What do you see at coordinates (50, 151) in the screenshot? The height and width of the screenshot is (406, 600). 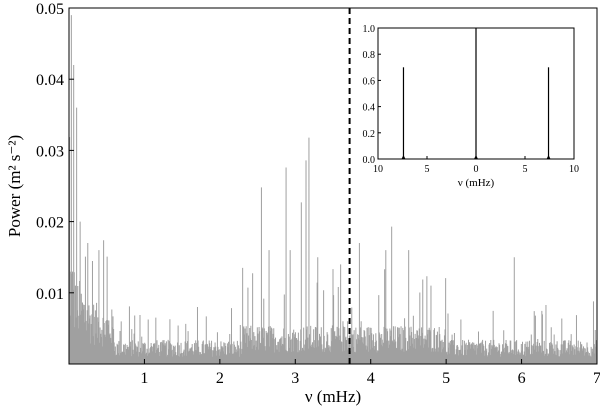 I see `y-tick-label: 0.03` at bounding box center [50, 151].